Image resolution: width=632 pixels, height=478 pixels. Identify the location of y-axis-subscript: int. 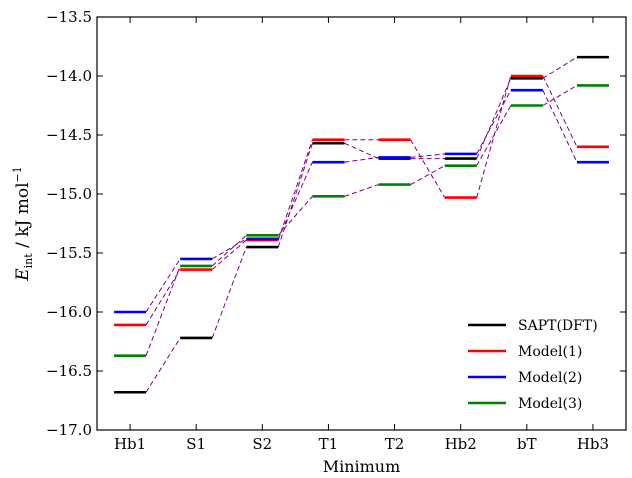
(28, 261).